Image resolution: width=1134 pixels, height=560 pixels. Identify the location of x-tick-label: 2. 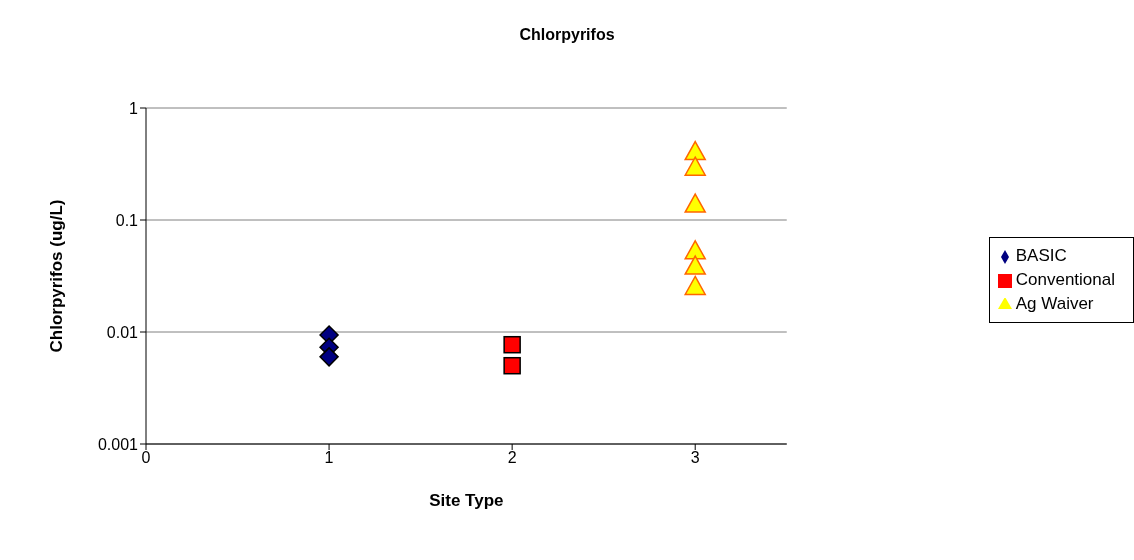
(512, 458).